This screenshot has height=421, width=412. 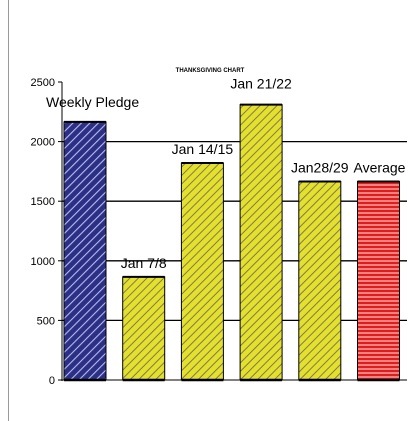 What do you see at coordinates (43, 262) in the screenshot?
I see `y-tick-label: 1000` at bounding box center [43, 262].